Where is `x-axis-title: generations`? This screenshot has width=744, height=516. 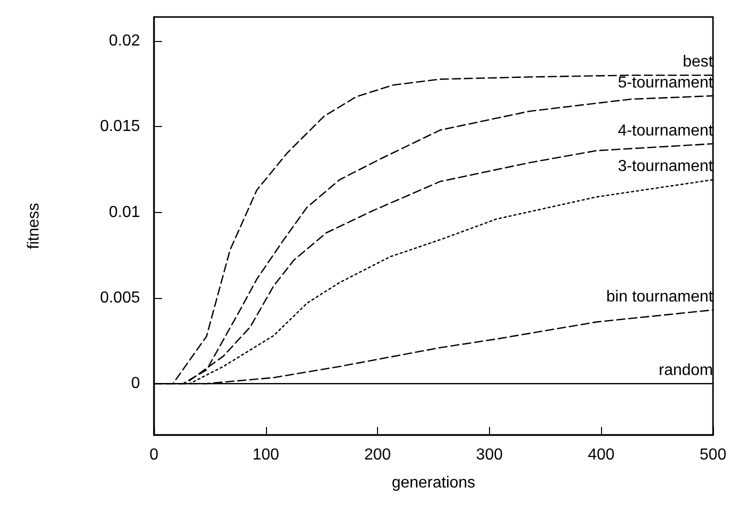
x-axis-title: generations is located at coordinates (434, 483).